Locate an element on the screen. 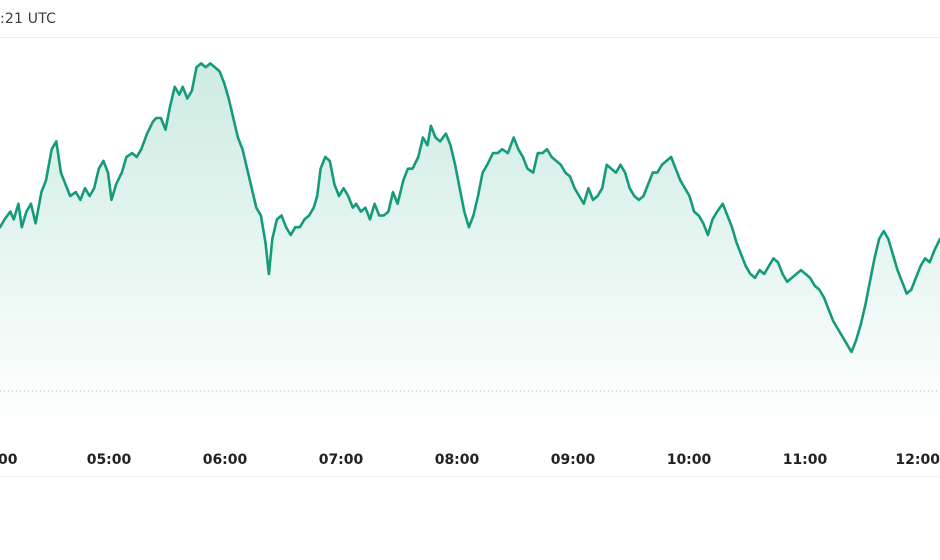  x-tick-label: 12:00 is located at coordinates (917, 460).